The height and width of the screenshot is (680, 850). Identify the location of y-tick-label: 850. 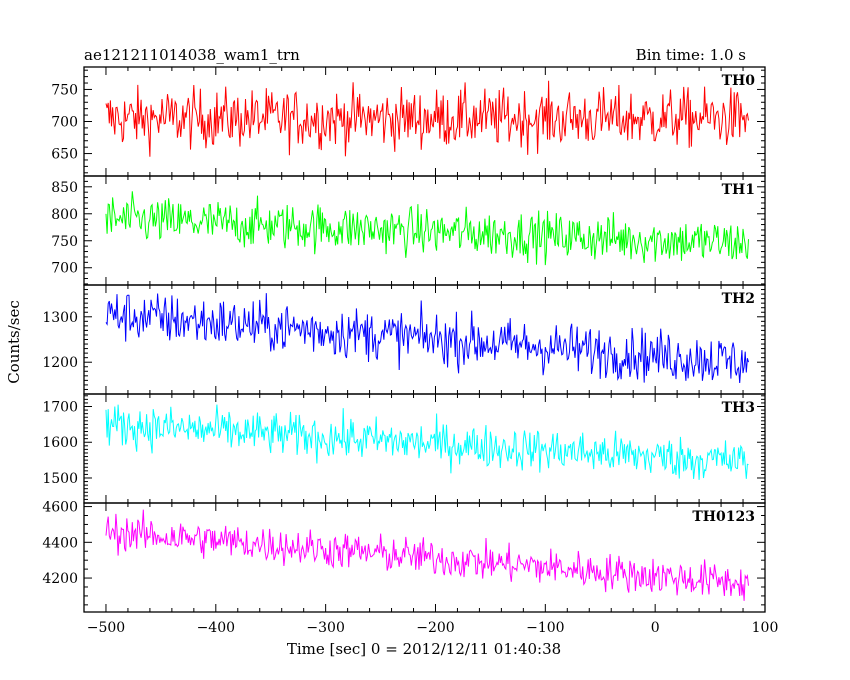
(64, 188).